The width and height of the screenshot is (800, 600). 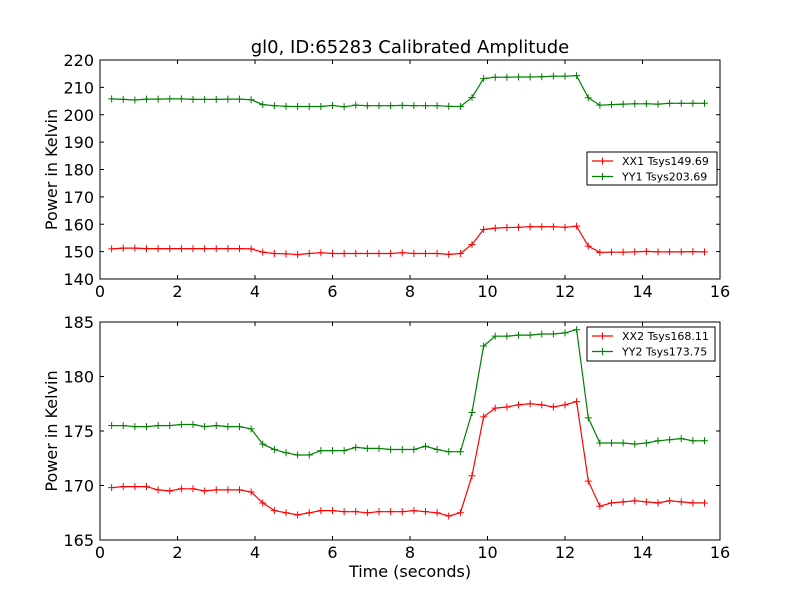 I want to click on top-ytick-label: 150, so click(x=78, y=252).